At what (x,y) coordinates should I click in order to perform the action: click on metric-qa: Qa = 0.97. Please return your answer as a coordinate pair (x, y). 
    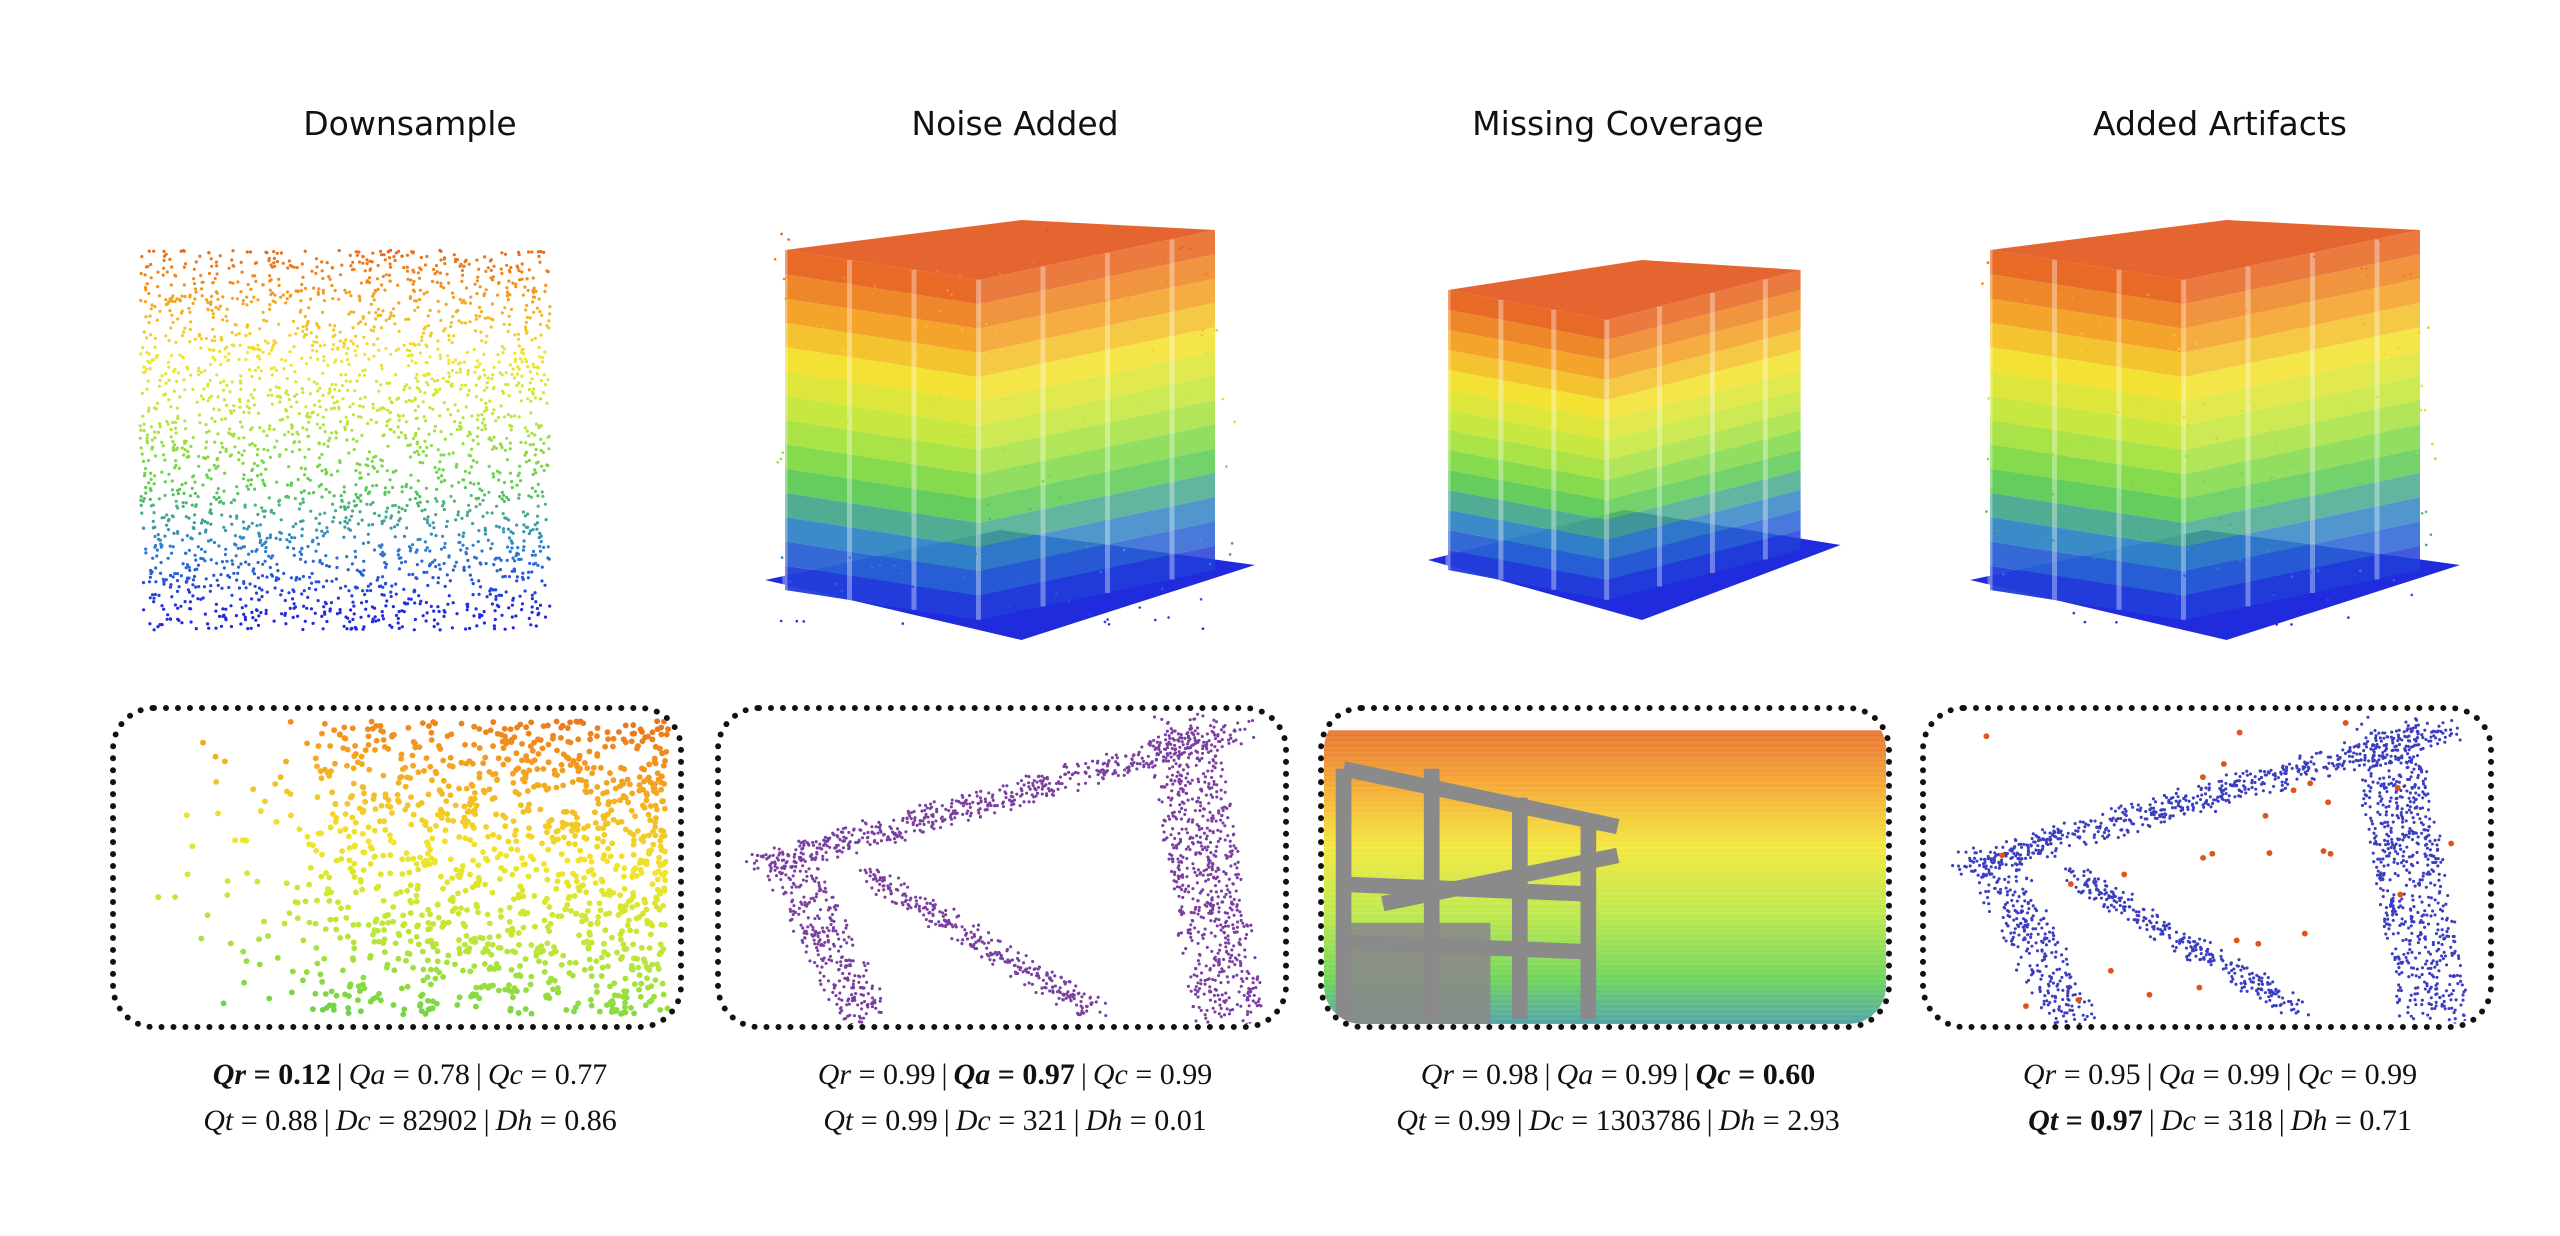
    Looking at the image, I should click on (1014, 1074).